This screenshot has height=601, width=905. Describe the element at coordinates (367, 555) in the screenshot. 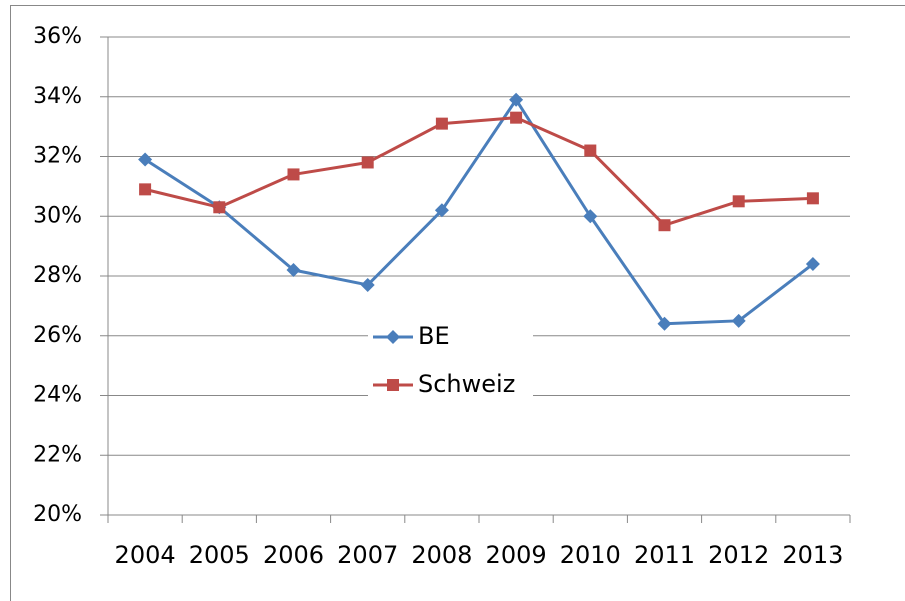

I see `x-tick-label: 2007` at that location.